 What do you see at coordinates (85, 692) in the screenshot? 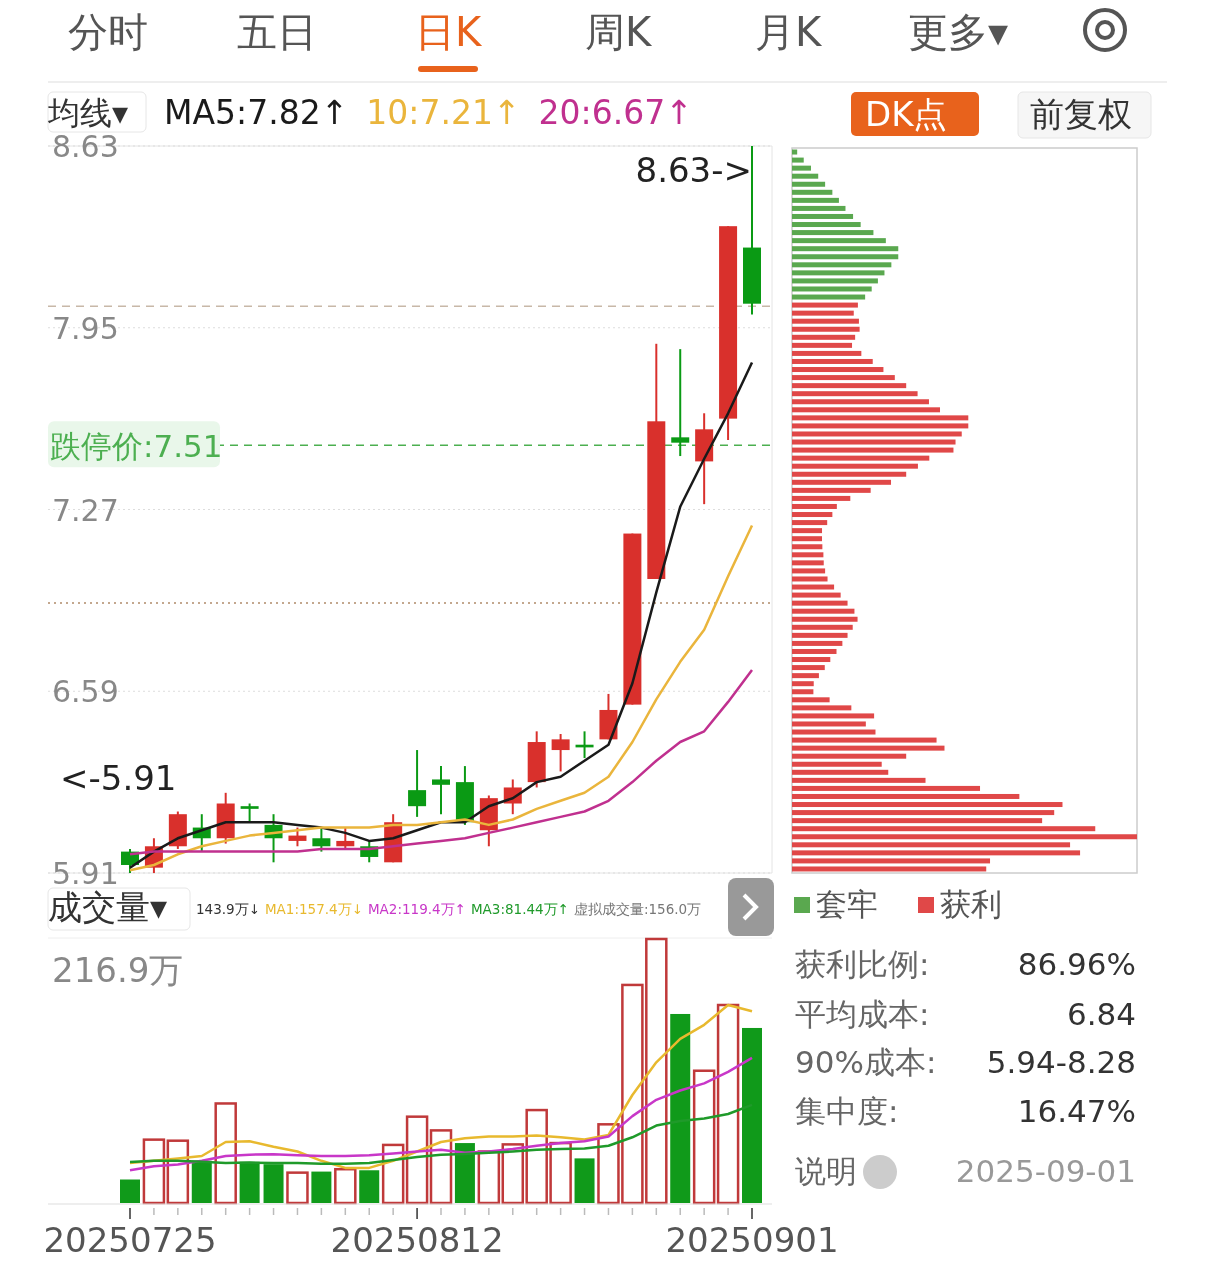
I see `y-tick-label: 6.59` at bounding box center [85, 692].